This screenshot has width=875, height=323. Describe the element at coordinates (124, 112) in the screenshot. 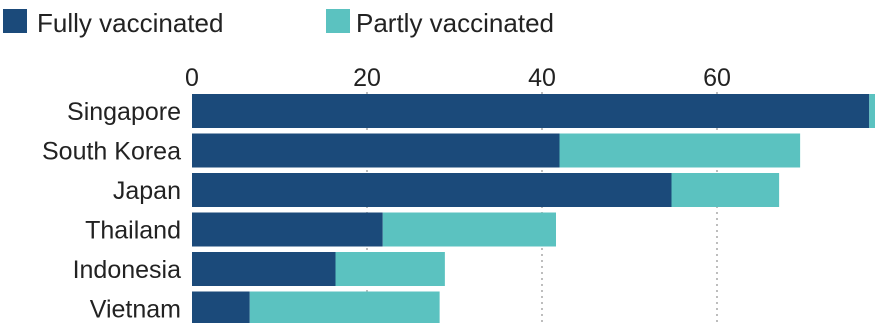

I see `category-label-singapore: Singapore` at that location.